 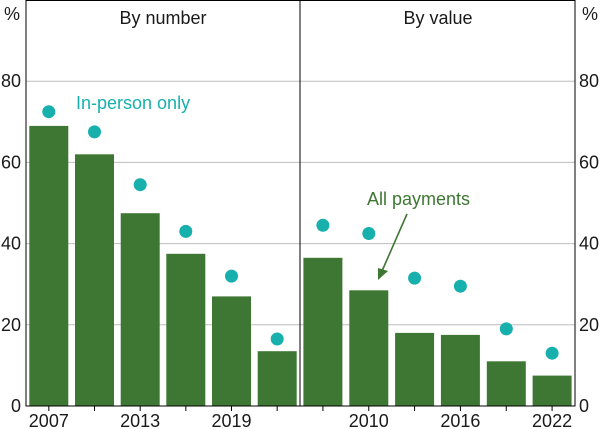 I want to click on y-unit-left: %, so click(x=12, y=14).